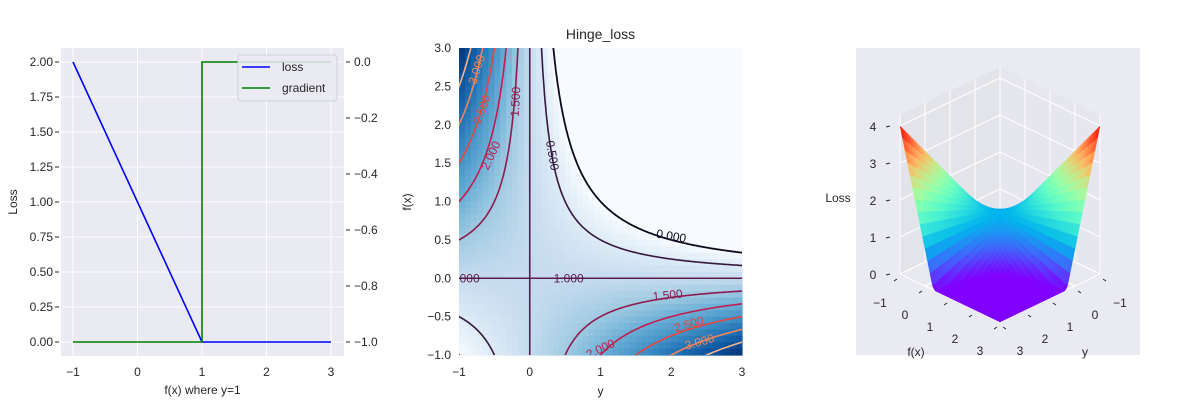 The width and height of the screenshot is (1200, 400). What do you see at coordinates (439, 355) in the screenshot?
I see `y-tick-label: −1.0` at bounding box center [439, 355].